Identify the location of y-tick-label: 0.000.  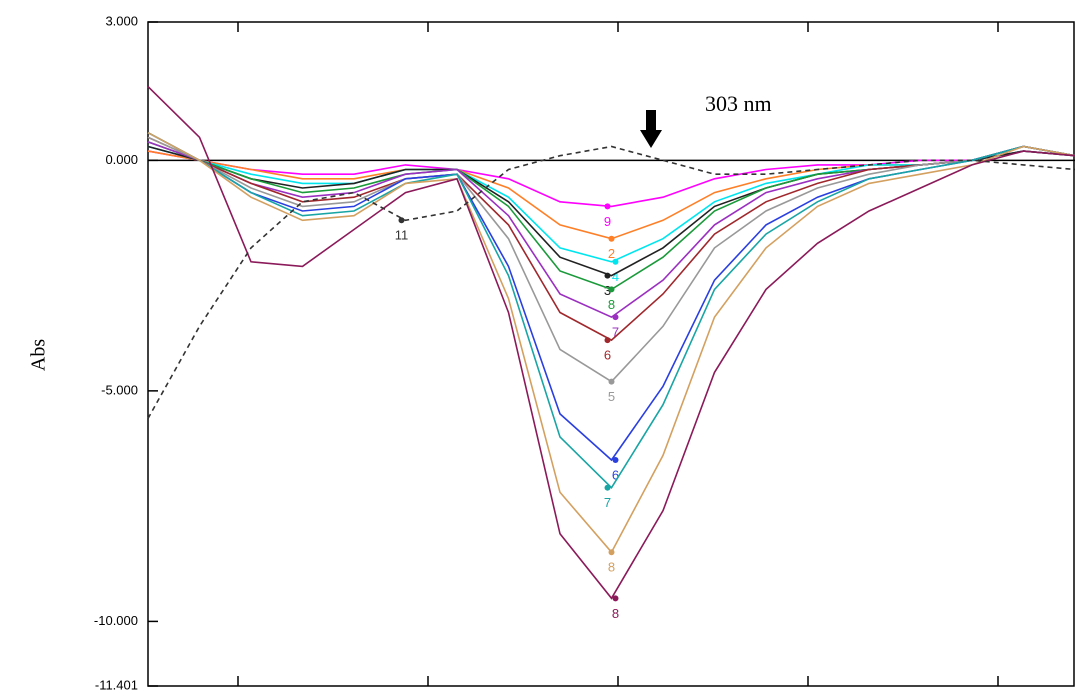
(121, 159).